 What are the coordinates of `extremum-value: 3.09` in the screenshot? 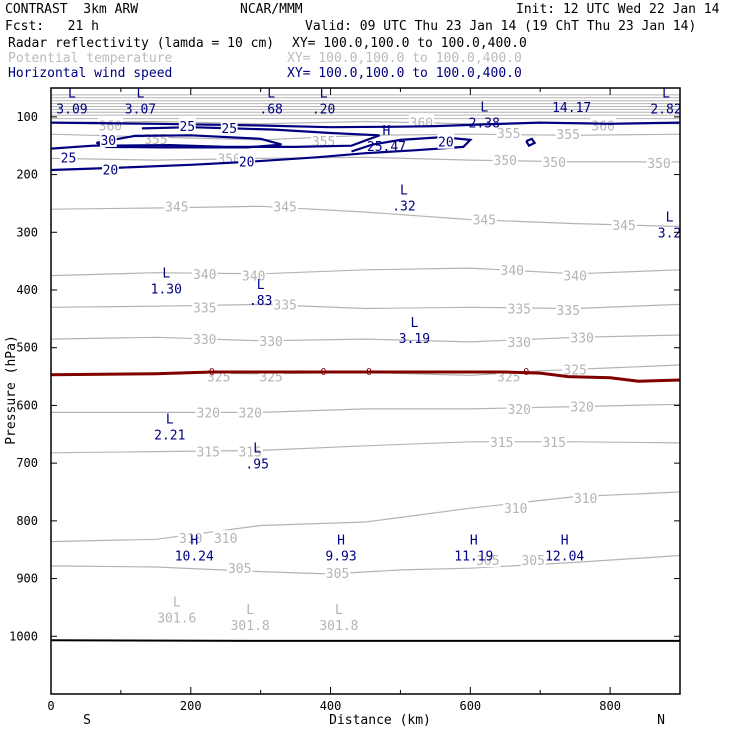 It's located at (71, 109).